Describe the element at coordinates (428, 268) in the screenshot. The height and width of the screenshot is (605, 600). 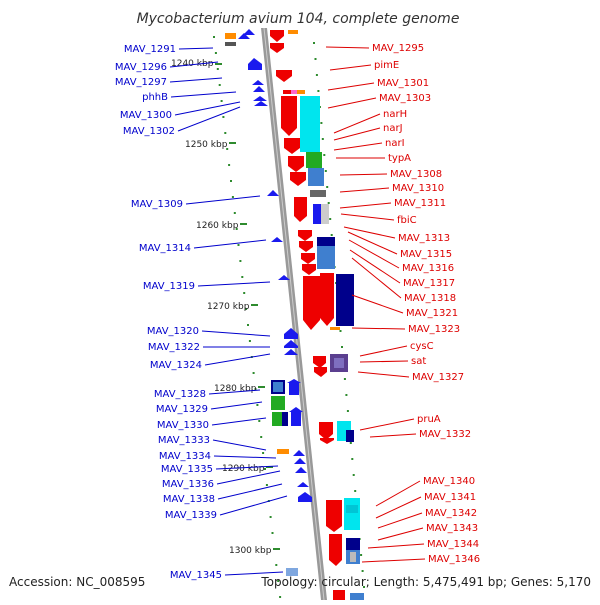
I see `gene-label-right: MAV_1316` at that location.